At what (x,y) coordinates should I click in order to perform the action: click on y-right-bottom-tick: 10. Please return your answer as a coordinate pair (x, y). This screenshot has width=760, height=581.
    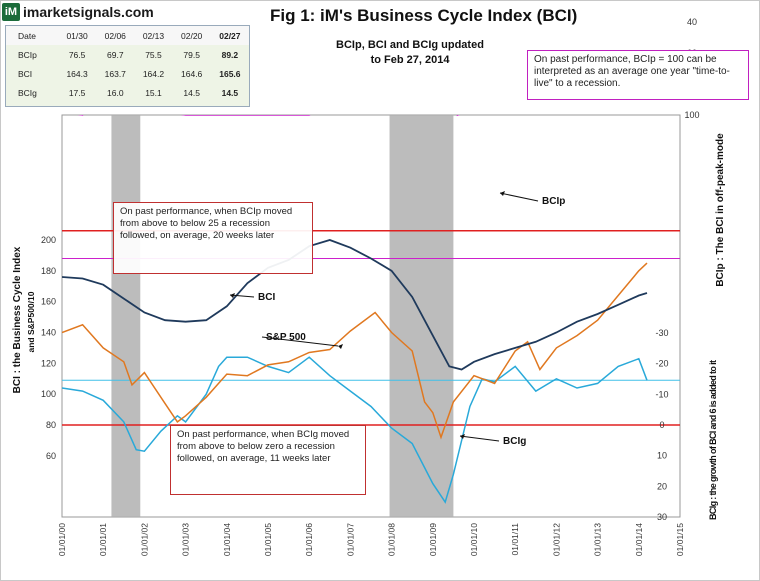
    Looking at the image, I should click on (662, 456).